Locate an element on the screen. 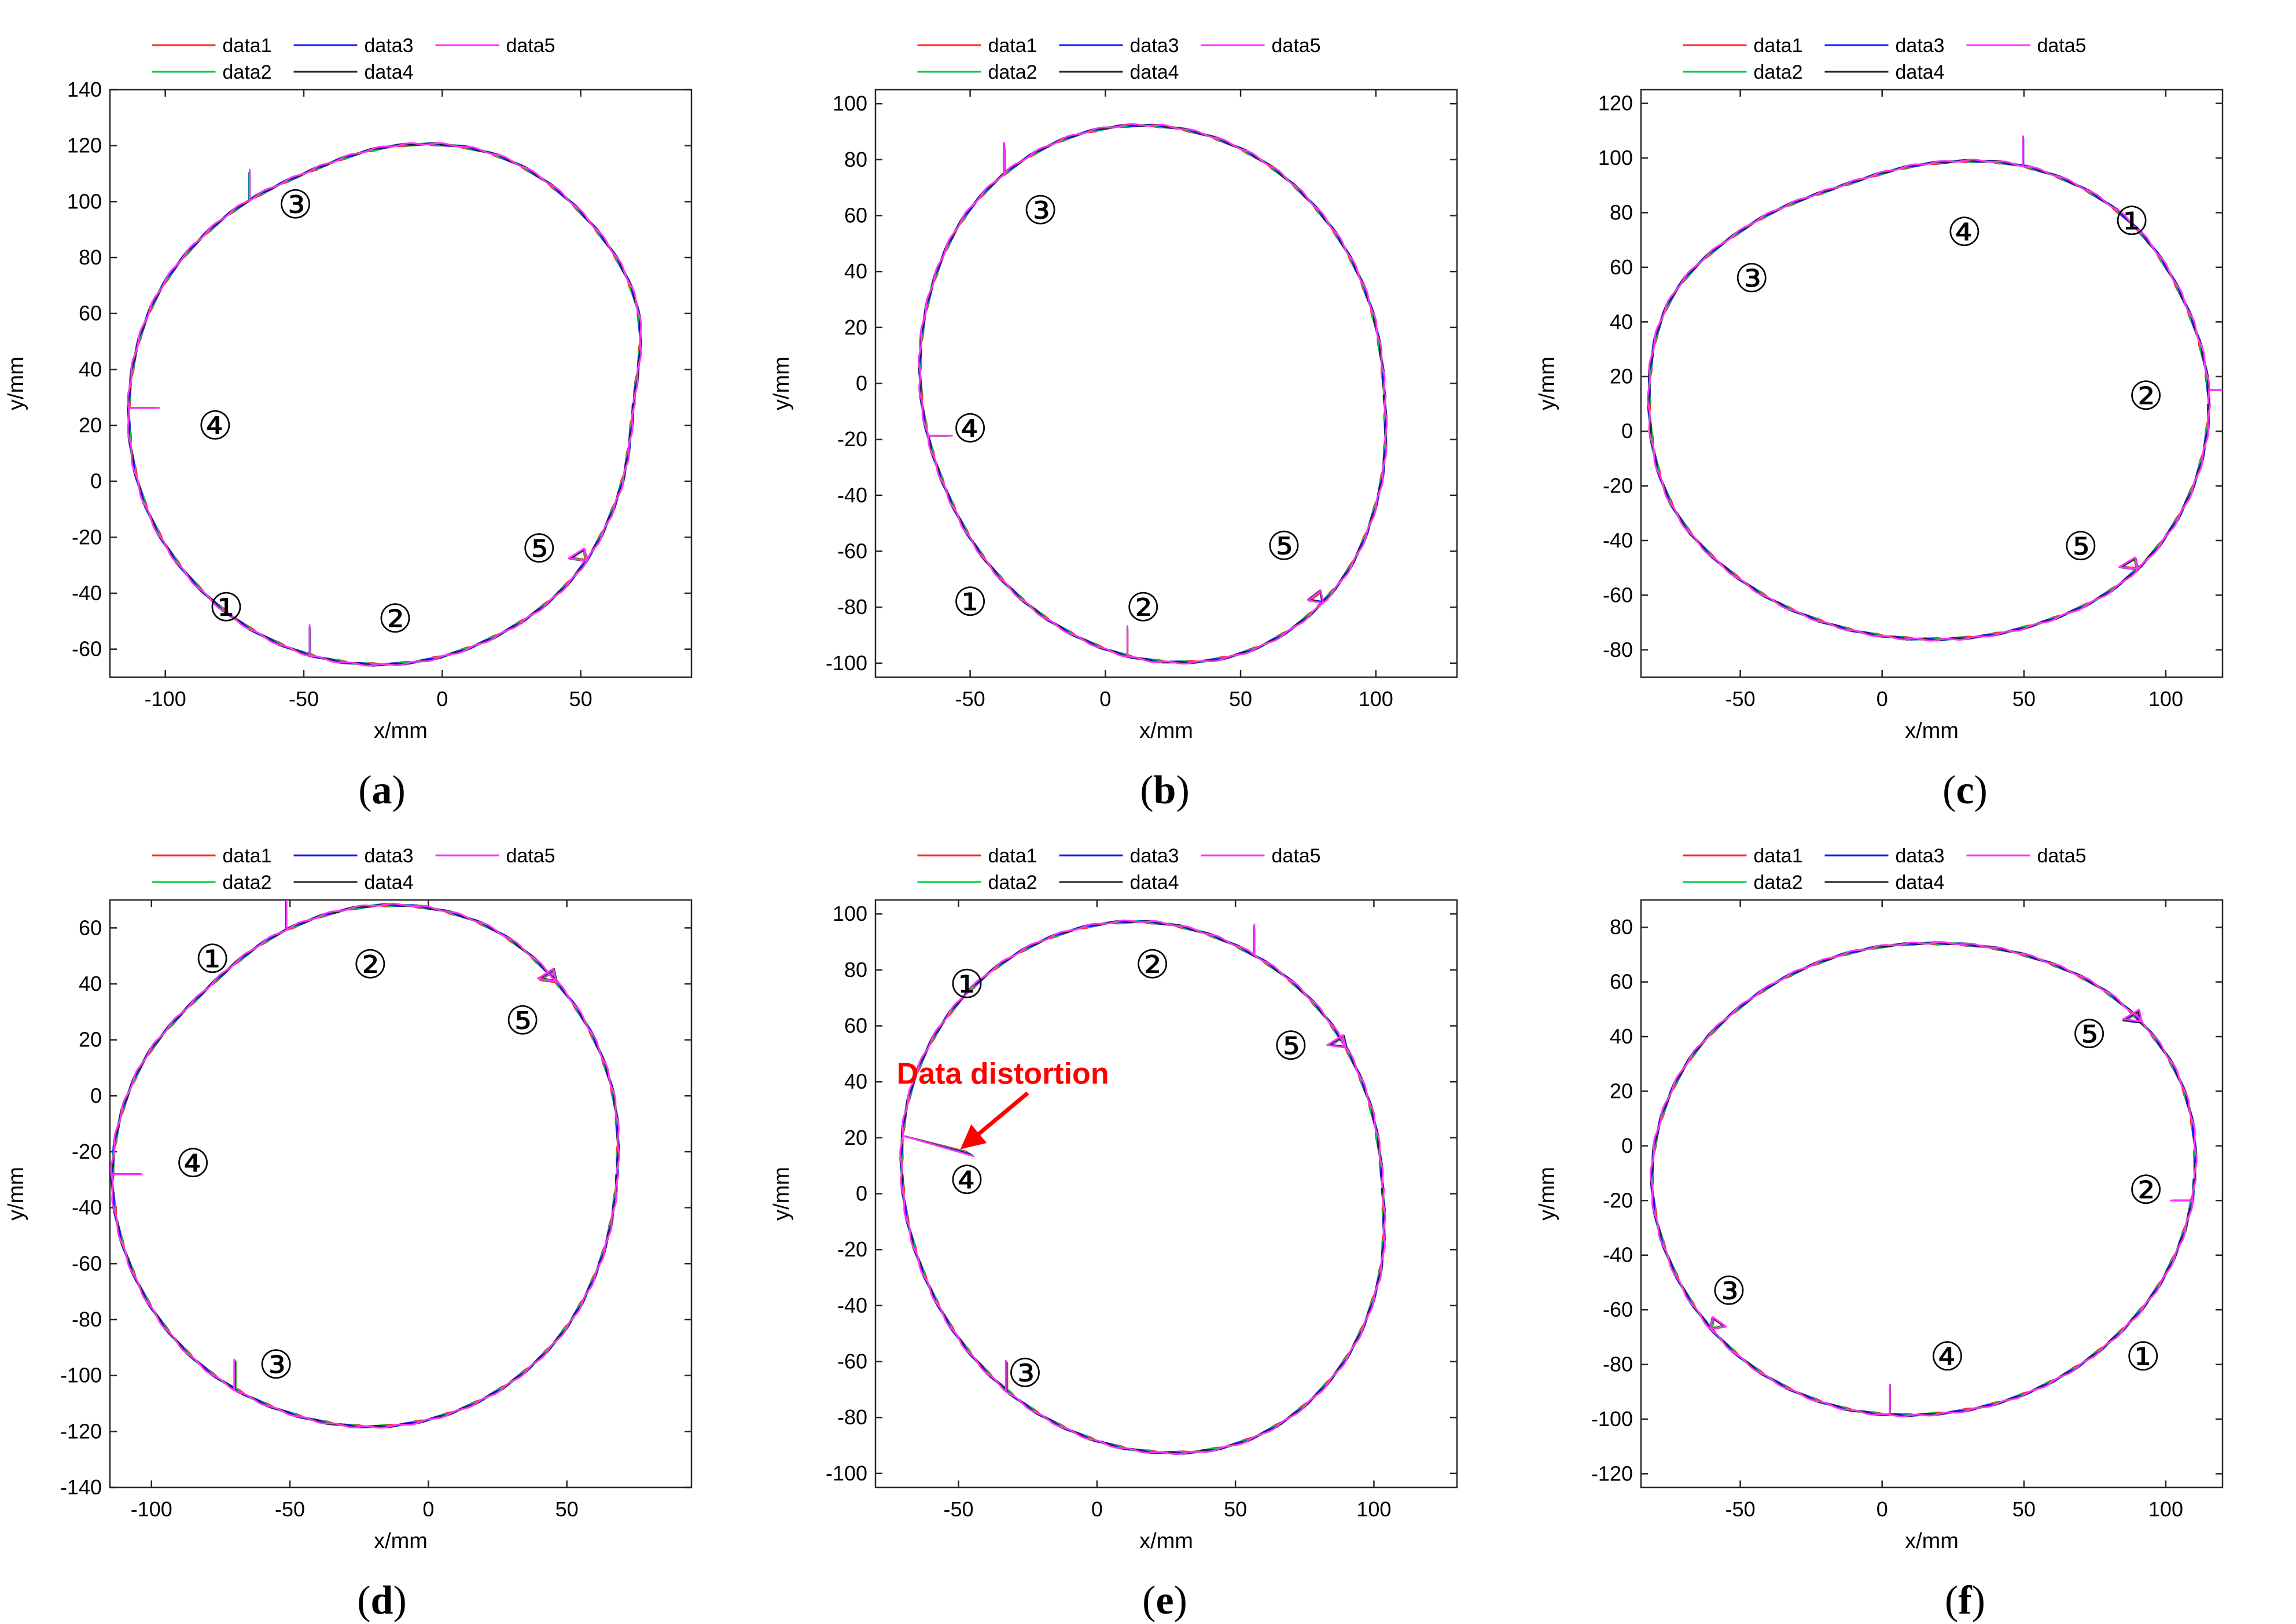 The image size is (2296, 1624). x-tick-label: -100 is located at coordinates (151, 1509).